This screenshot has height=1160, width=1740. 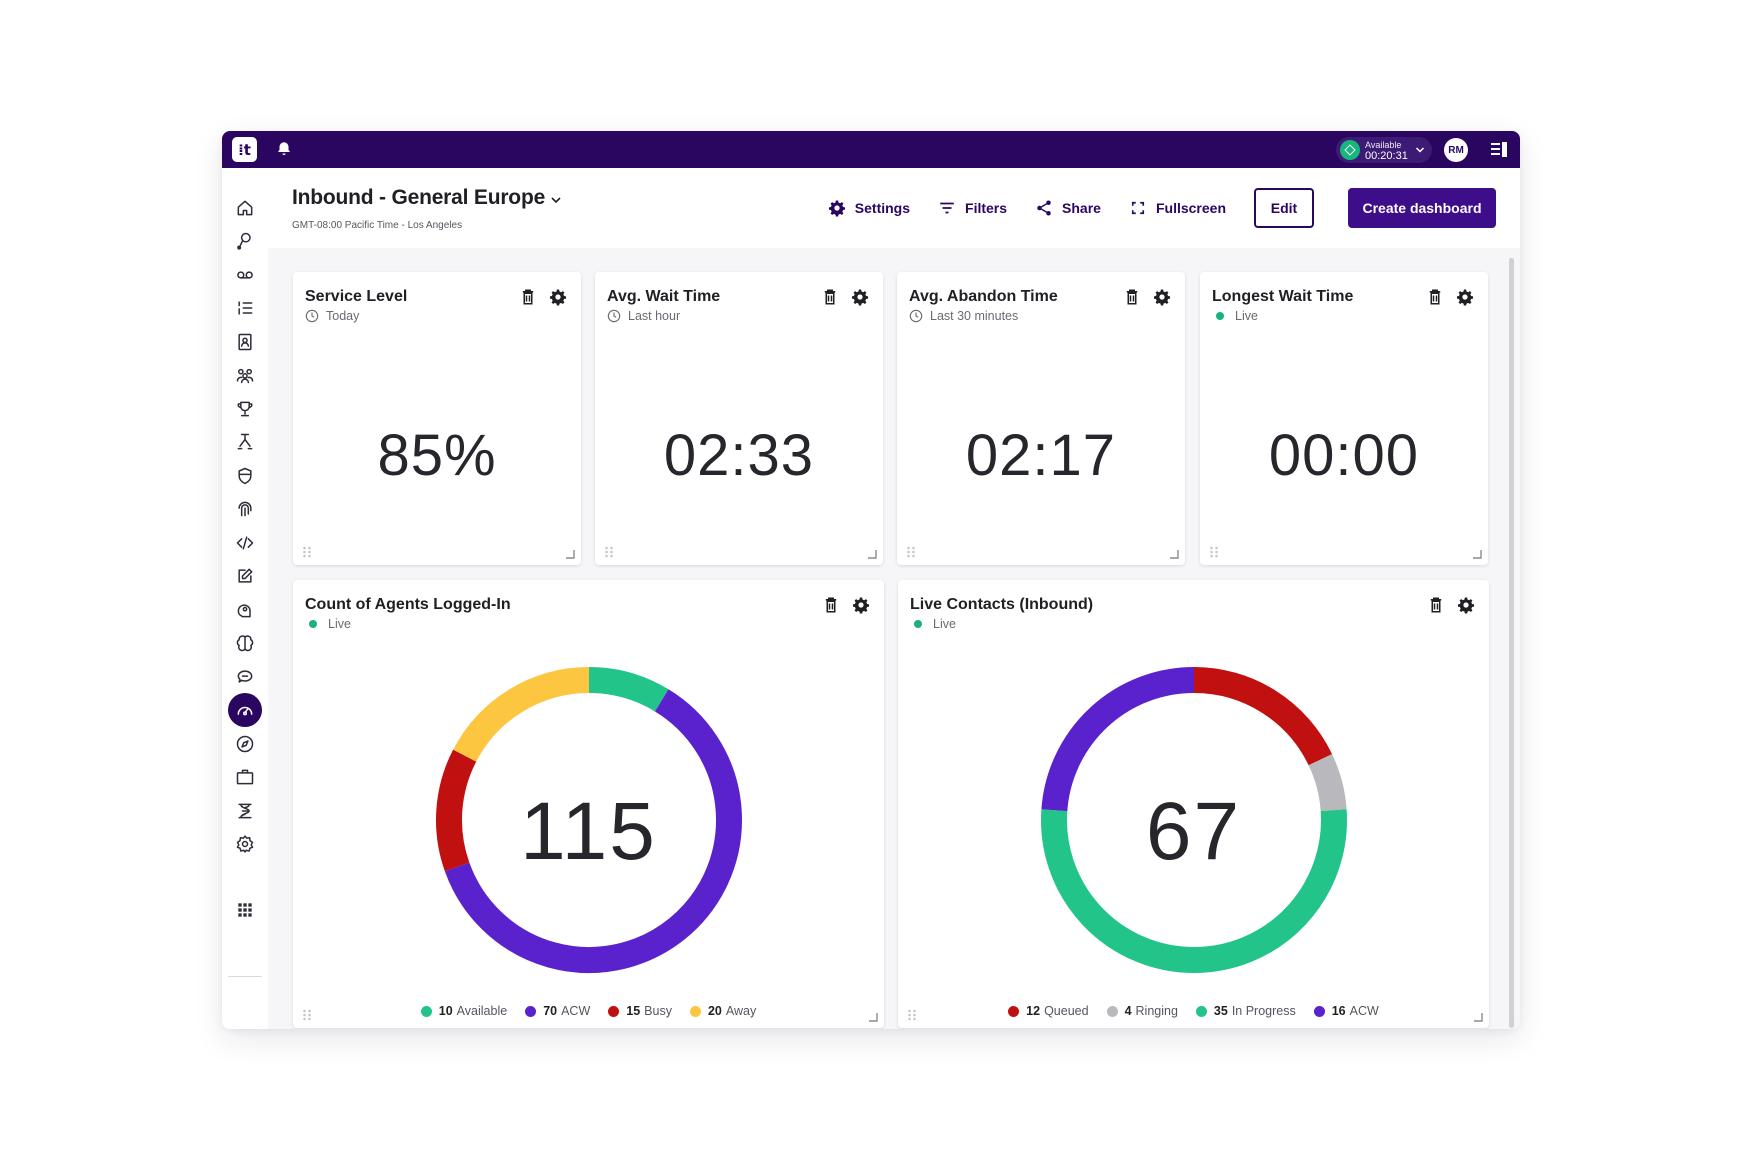 I want to click on journey-icon, so click(x=244, y=241).